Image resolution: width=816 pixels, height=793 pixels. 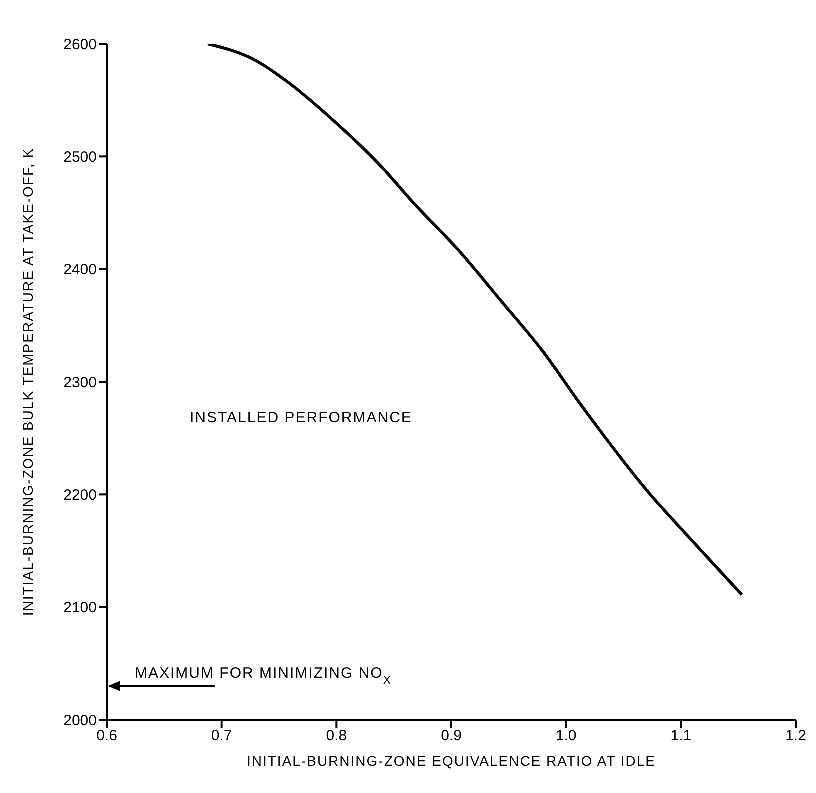 I want to click on y-tick-label: 2600, so click(x=80, y=45).